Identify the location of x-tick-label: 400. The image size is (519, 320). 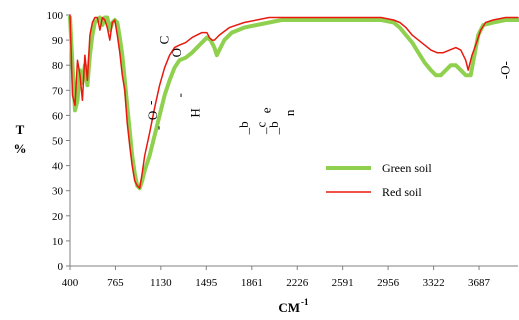
(70, 283).